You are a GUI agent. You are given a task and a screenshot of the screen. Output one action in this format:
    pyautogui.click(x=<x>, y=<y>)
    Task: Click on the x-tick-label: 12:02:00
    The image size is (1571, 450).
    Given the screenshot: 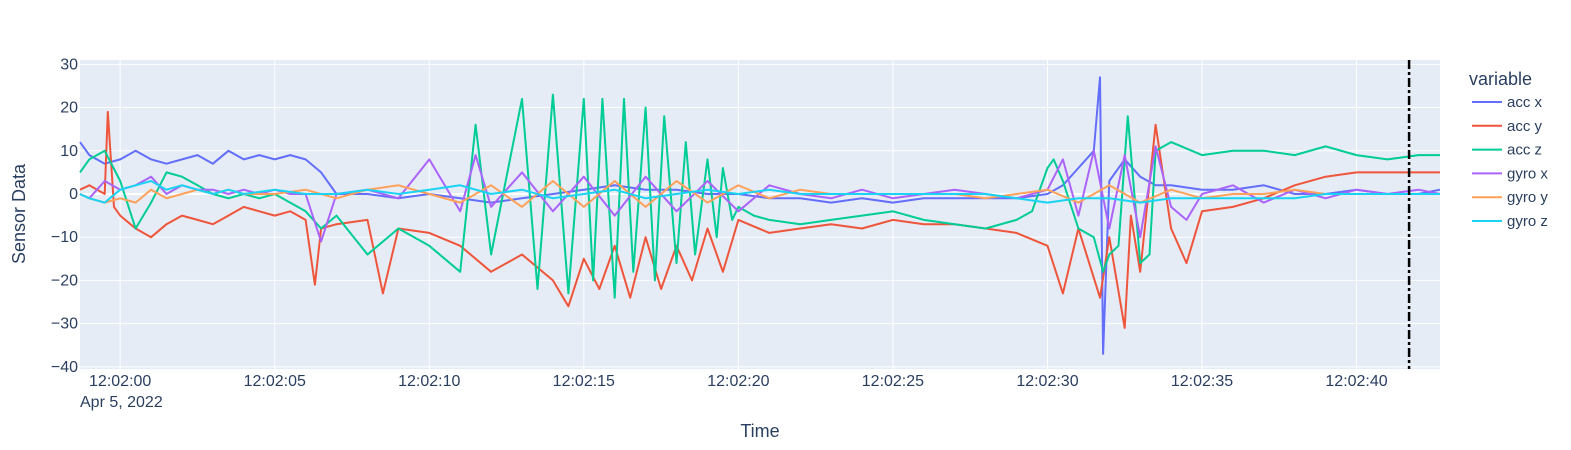 What is the action you would take?
    pyautogui.click(x=120, y=381)
    